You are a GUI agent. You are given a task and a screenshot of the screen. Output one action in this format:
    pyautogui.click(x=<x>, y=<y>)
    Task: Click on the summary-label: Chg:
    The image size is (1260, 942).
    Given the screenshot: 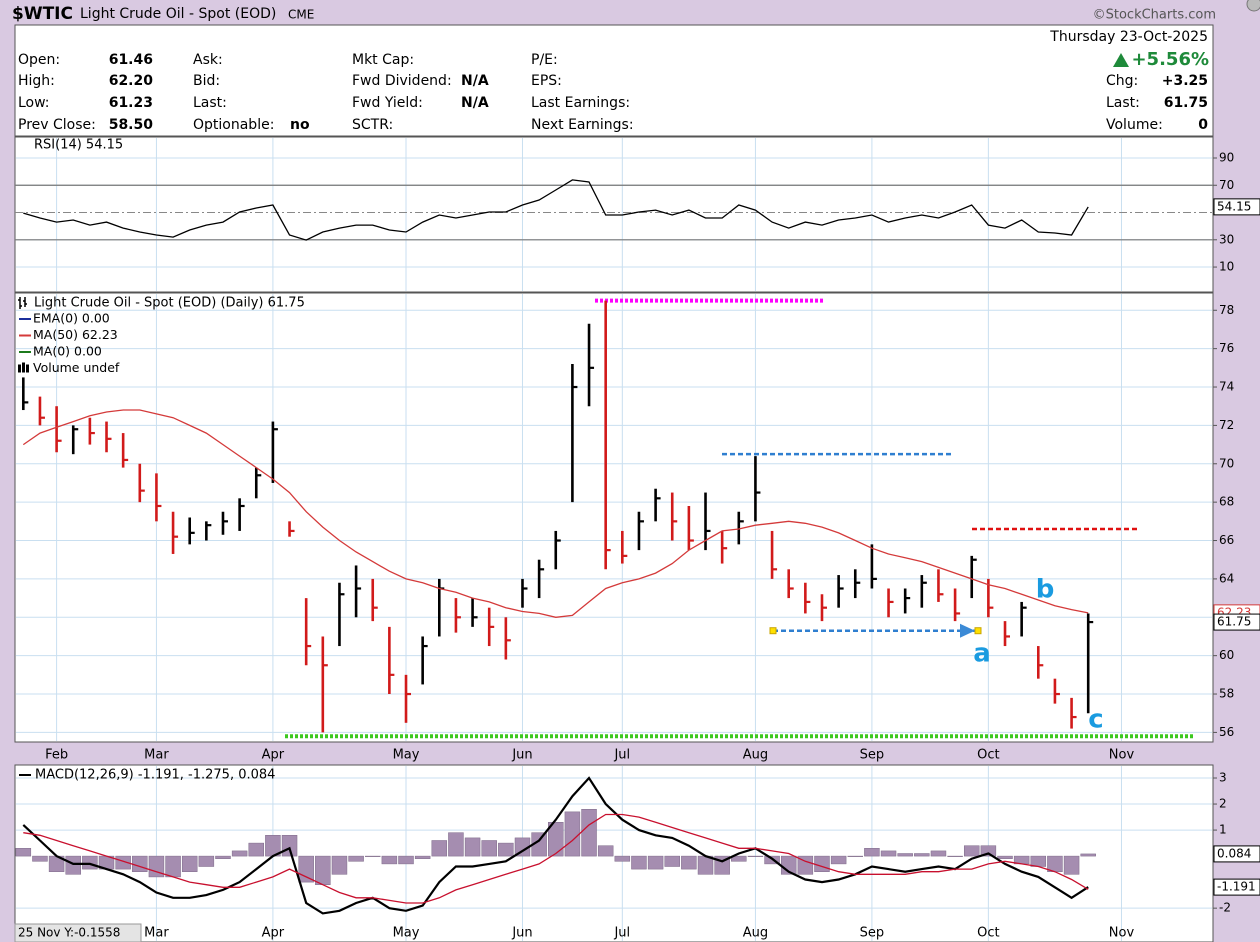 What is the action you would take?
    pyautogui.click(x=1122, y=81)
    